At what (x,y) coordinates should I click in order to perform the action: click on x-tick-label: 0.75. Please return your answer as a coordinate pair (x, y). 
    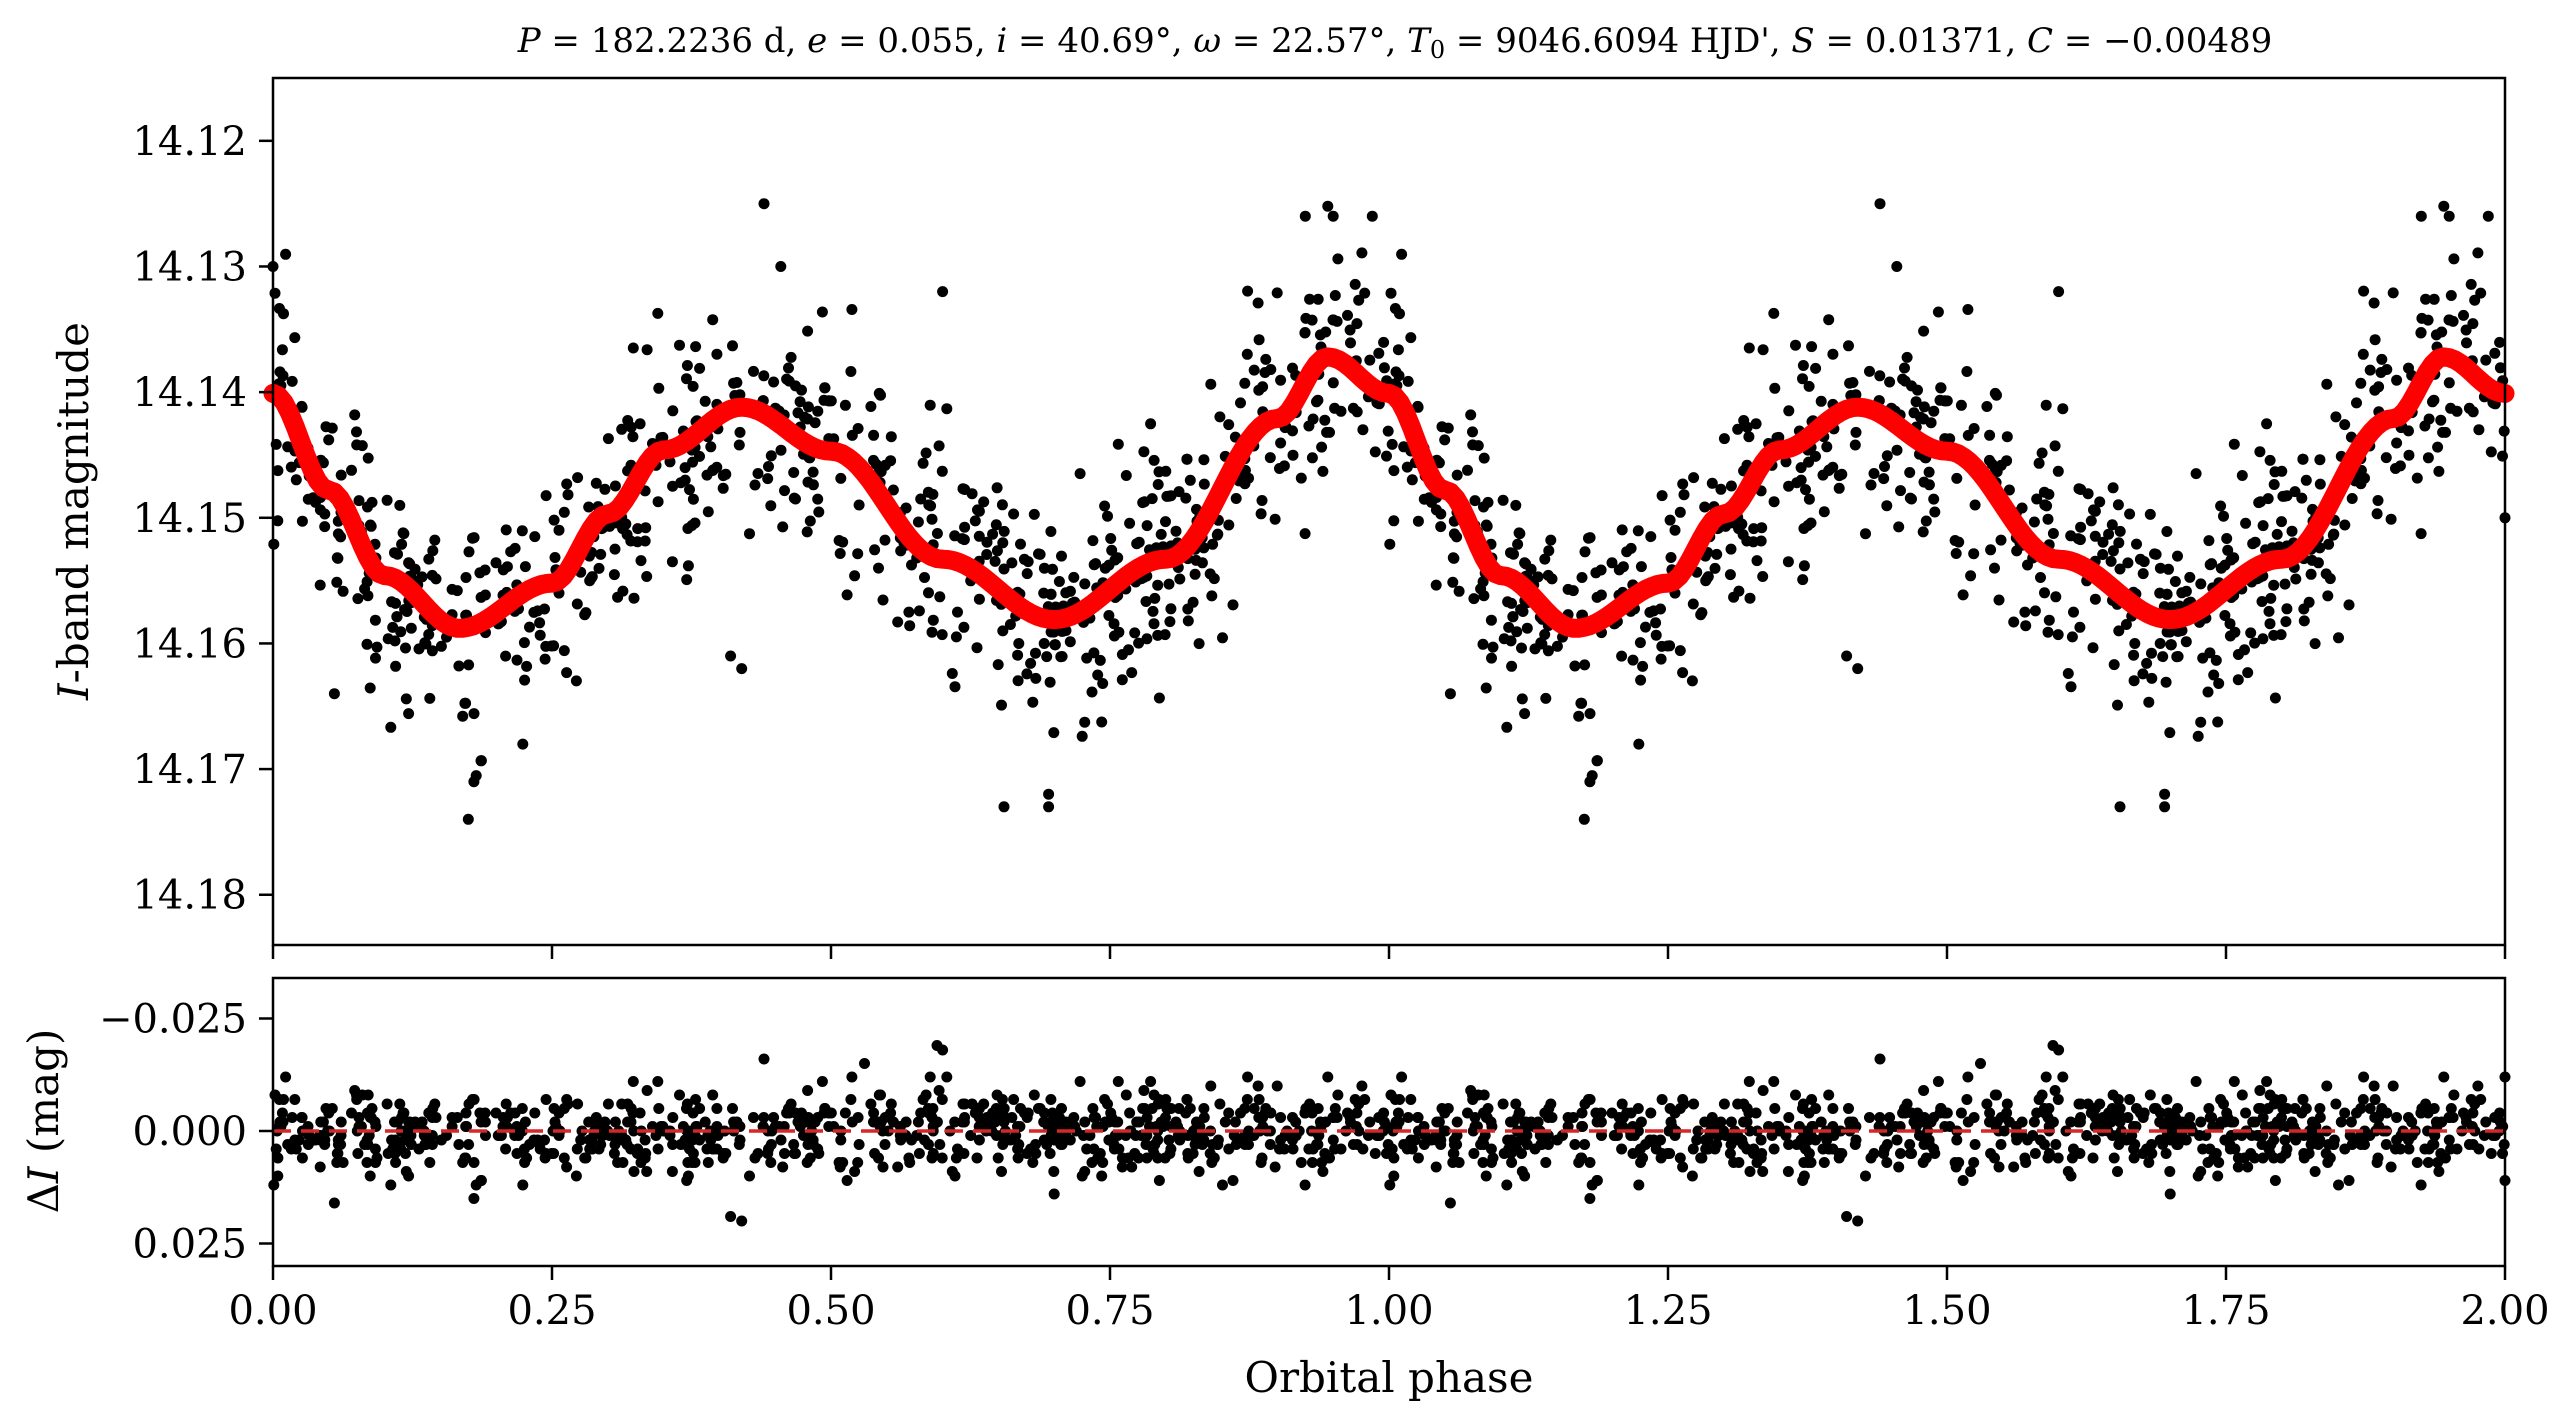
    Looking at the image, I should click on (1109, 1311).